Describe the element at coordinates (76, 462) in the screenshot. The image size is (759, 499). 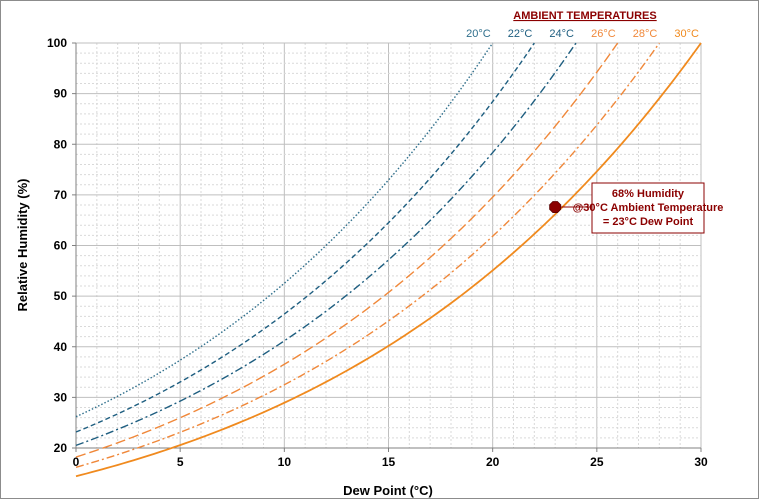
I see `x-tick-label: 0` at that location.